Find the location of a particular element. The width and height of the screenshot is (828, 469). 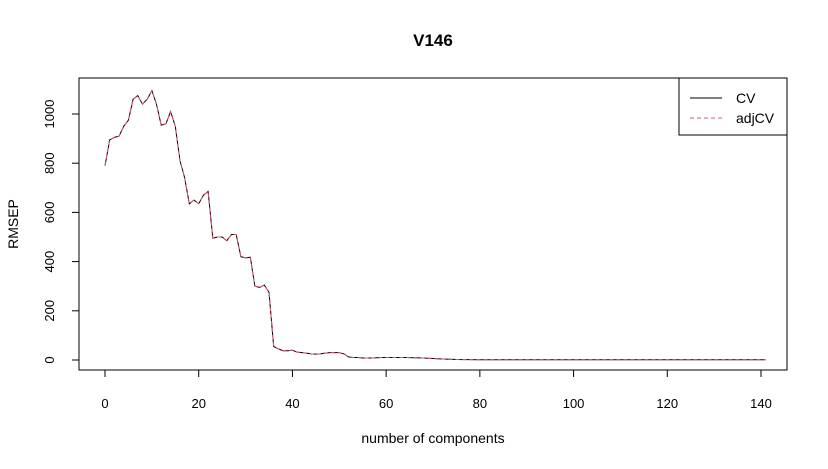

x-tick-label: 140 is located at coordinates (761, 403).